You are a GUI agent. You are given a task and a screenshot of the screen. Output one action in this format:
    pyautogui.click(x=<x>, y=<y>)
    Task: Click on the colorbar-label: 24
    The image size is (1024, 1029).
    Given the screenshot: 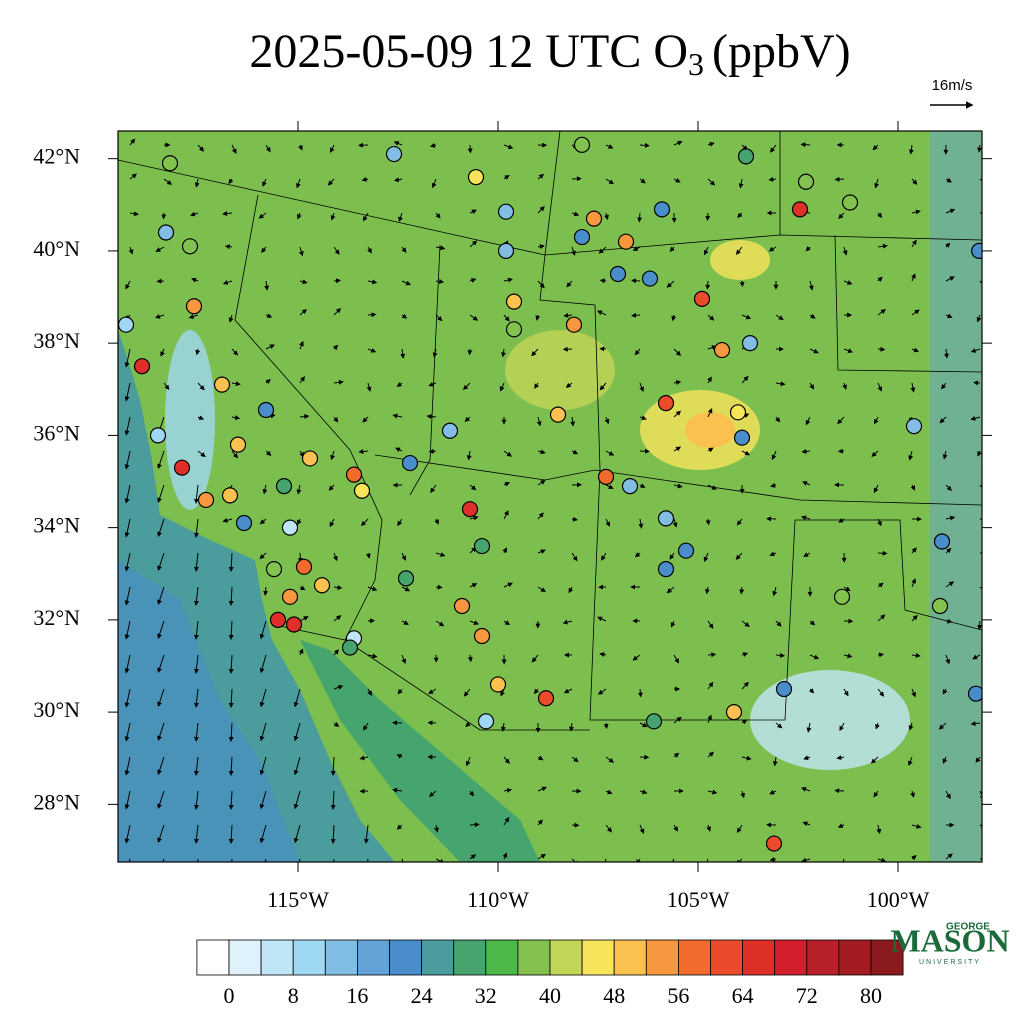 What is the action you would take?
    pyautogui.click(x=422, y=995)
    